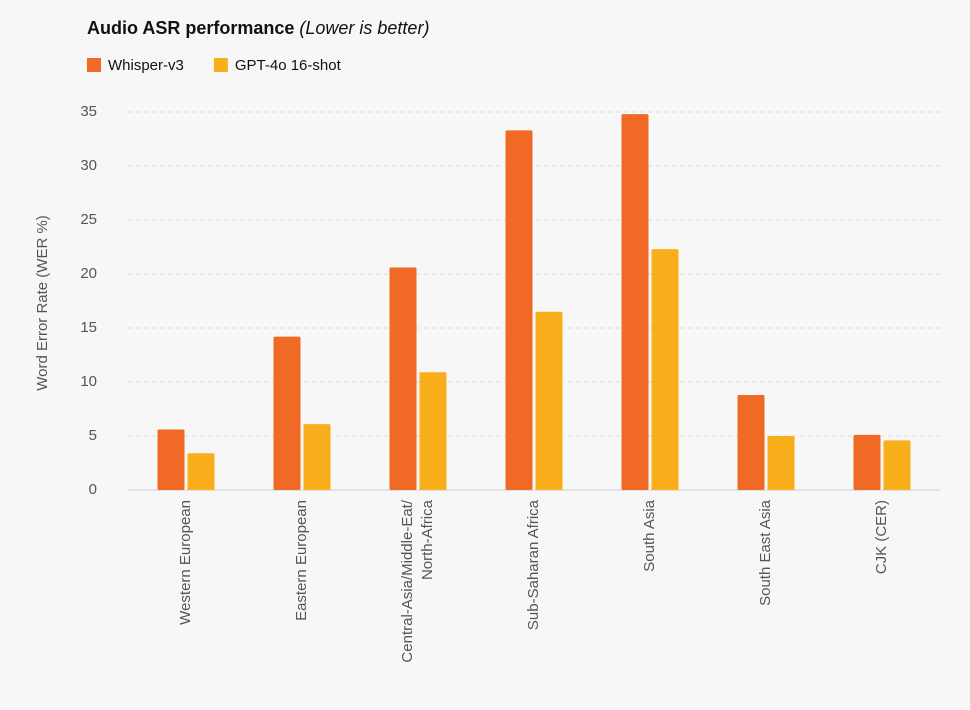 This screenshot has width=970, height=710. I want to click on title-main: Audio ASR performance, so click(190, 28).